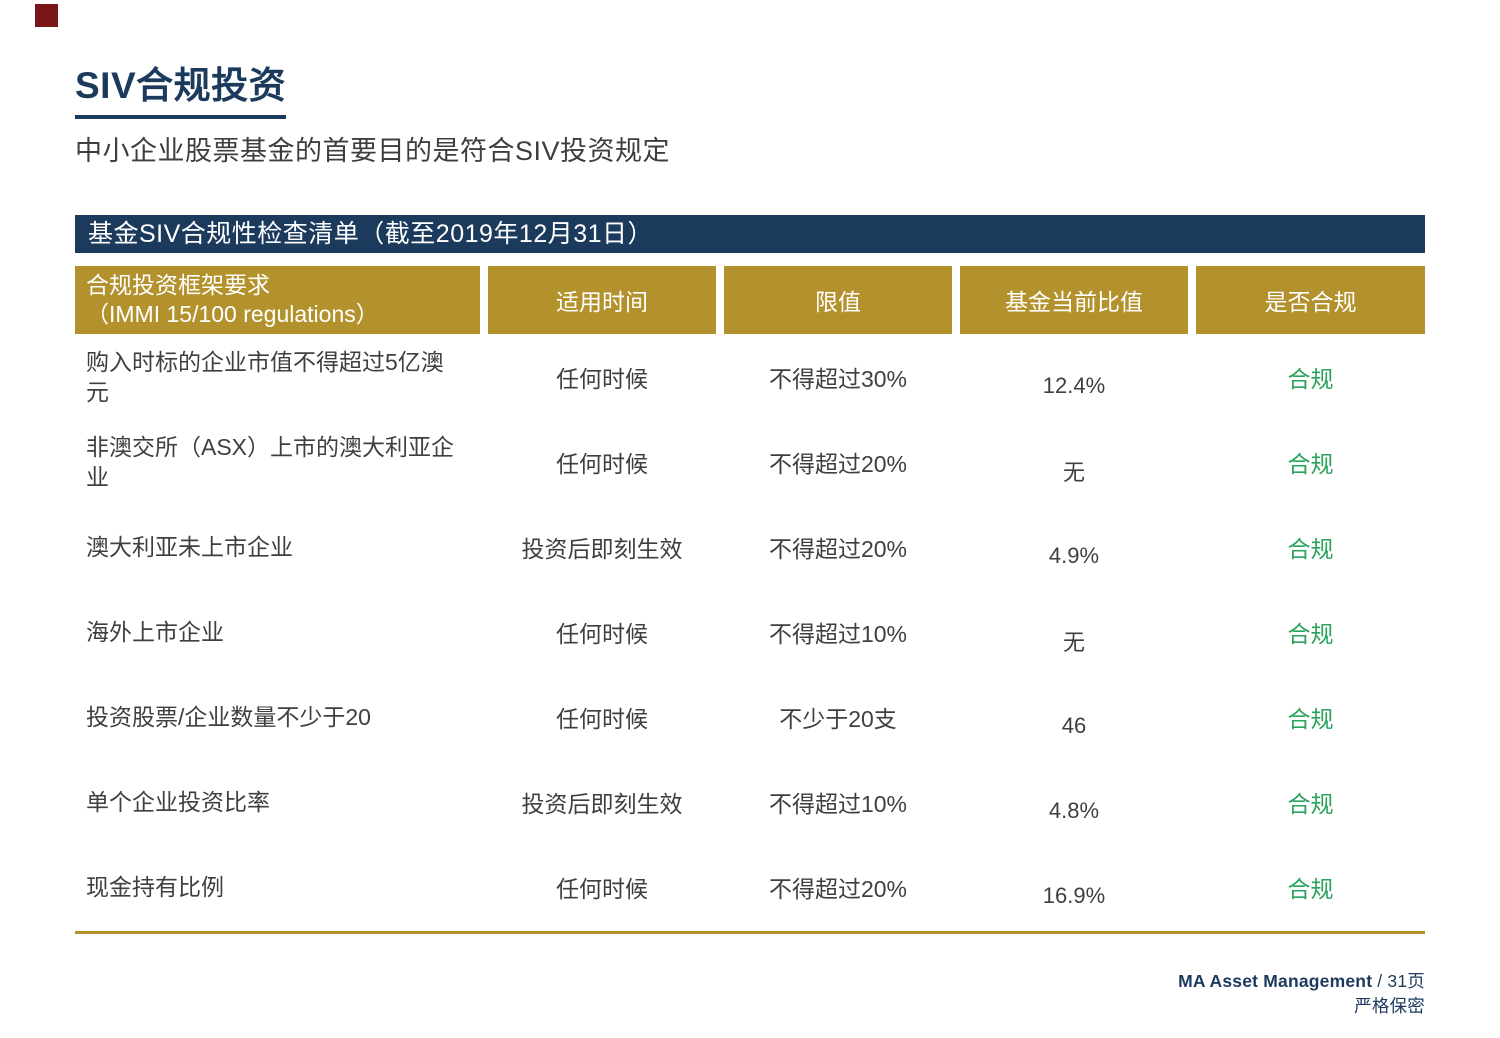  Describe the element at coordinates (750, 801) in the screenshot. I see `table-row: 单个企业投资比率 投资后即刻生效 不得超过10% 4.8% 合规` at that location.